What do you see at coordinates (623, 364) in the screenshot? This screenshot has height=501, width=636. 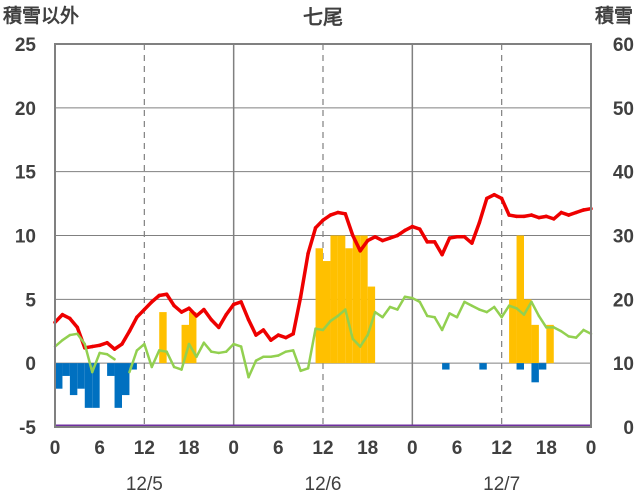 I see `y-right-tick-label: 10` at bounding box center [623, 364].